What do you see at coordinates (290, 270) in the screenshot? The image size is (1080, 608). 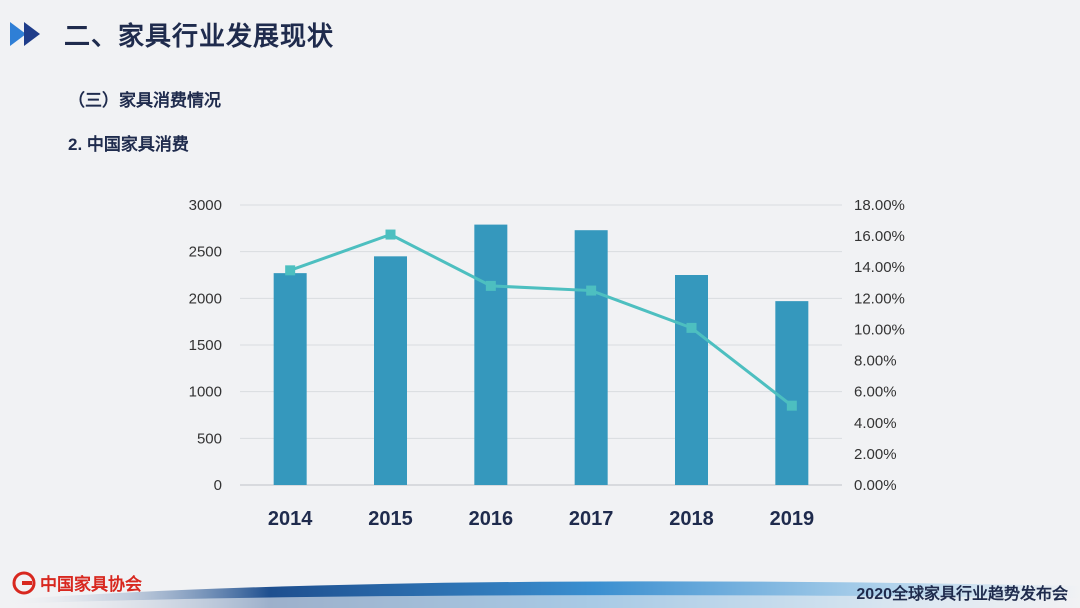 I see `line-point-2014` at bounding box center [290, 270].